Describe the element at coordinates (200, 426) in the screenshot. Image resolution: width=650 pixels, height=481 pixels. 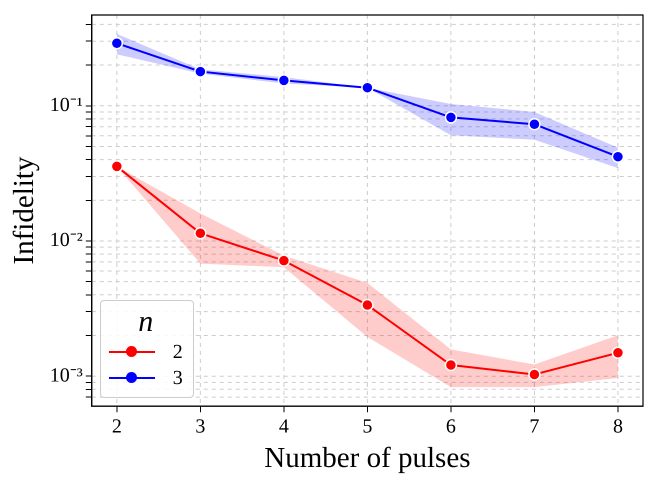
I see `x-tick-label: 3` at that location.